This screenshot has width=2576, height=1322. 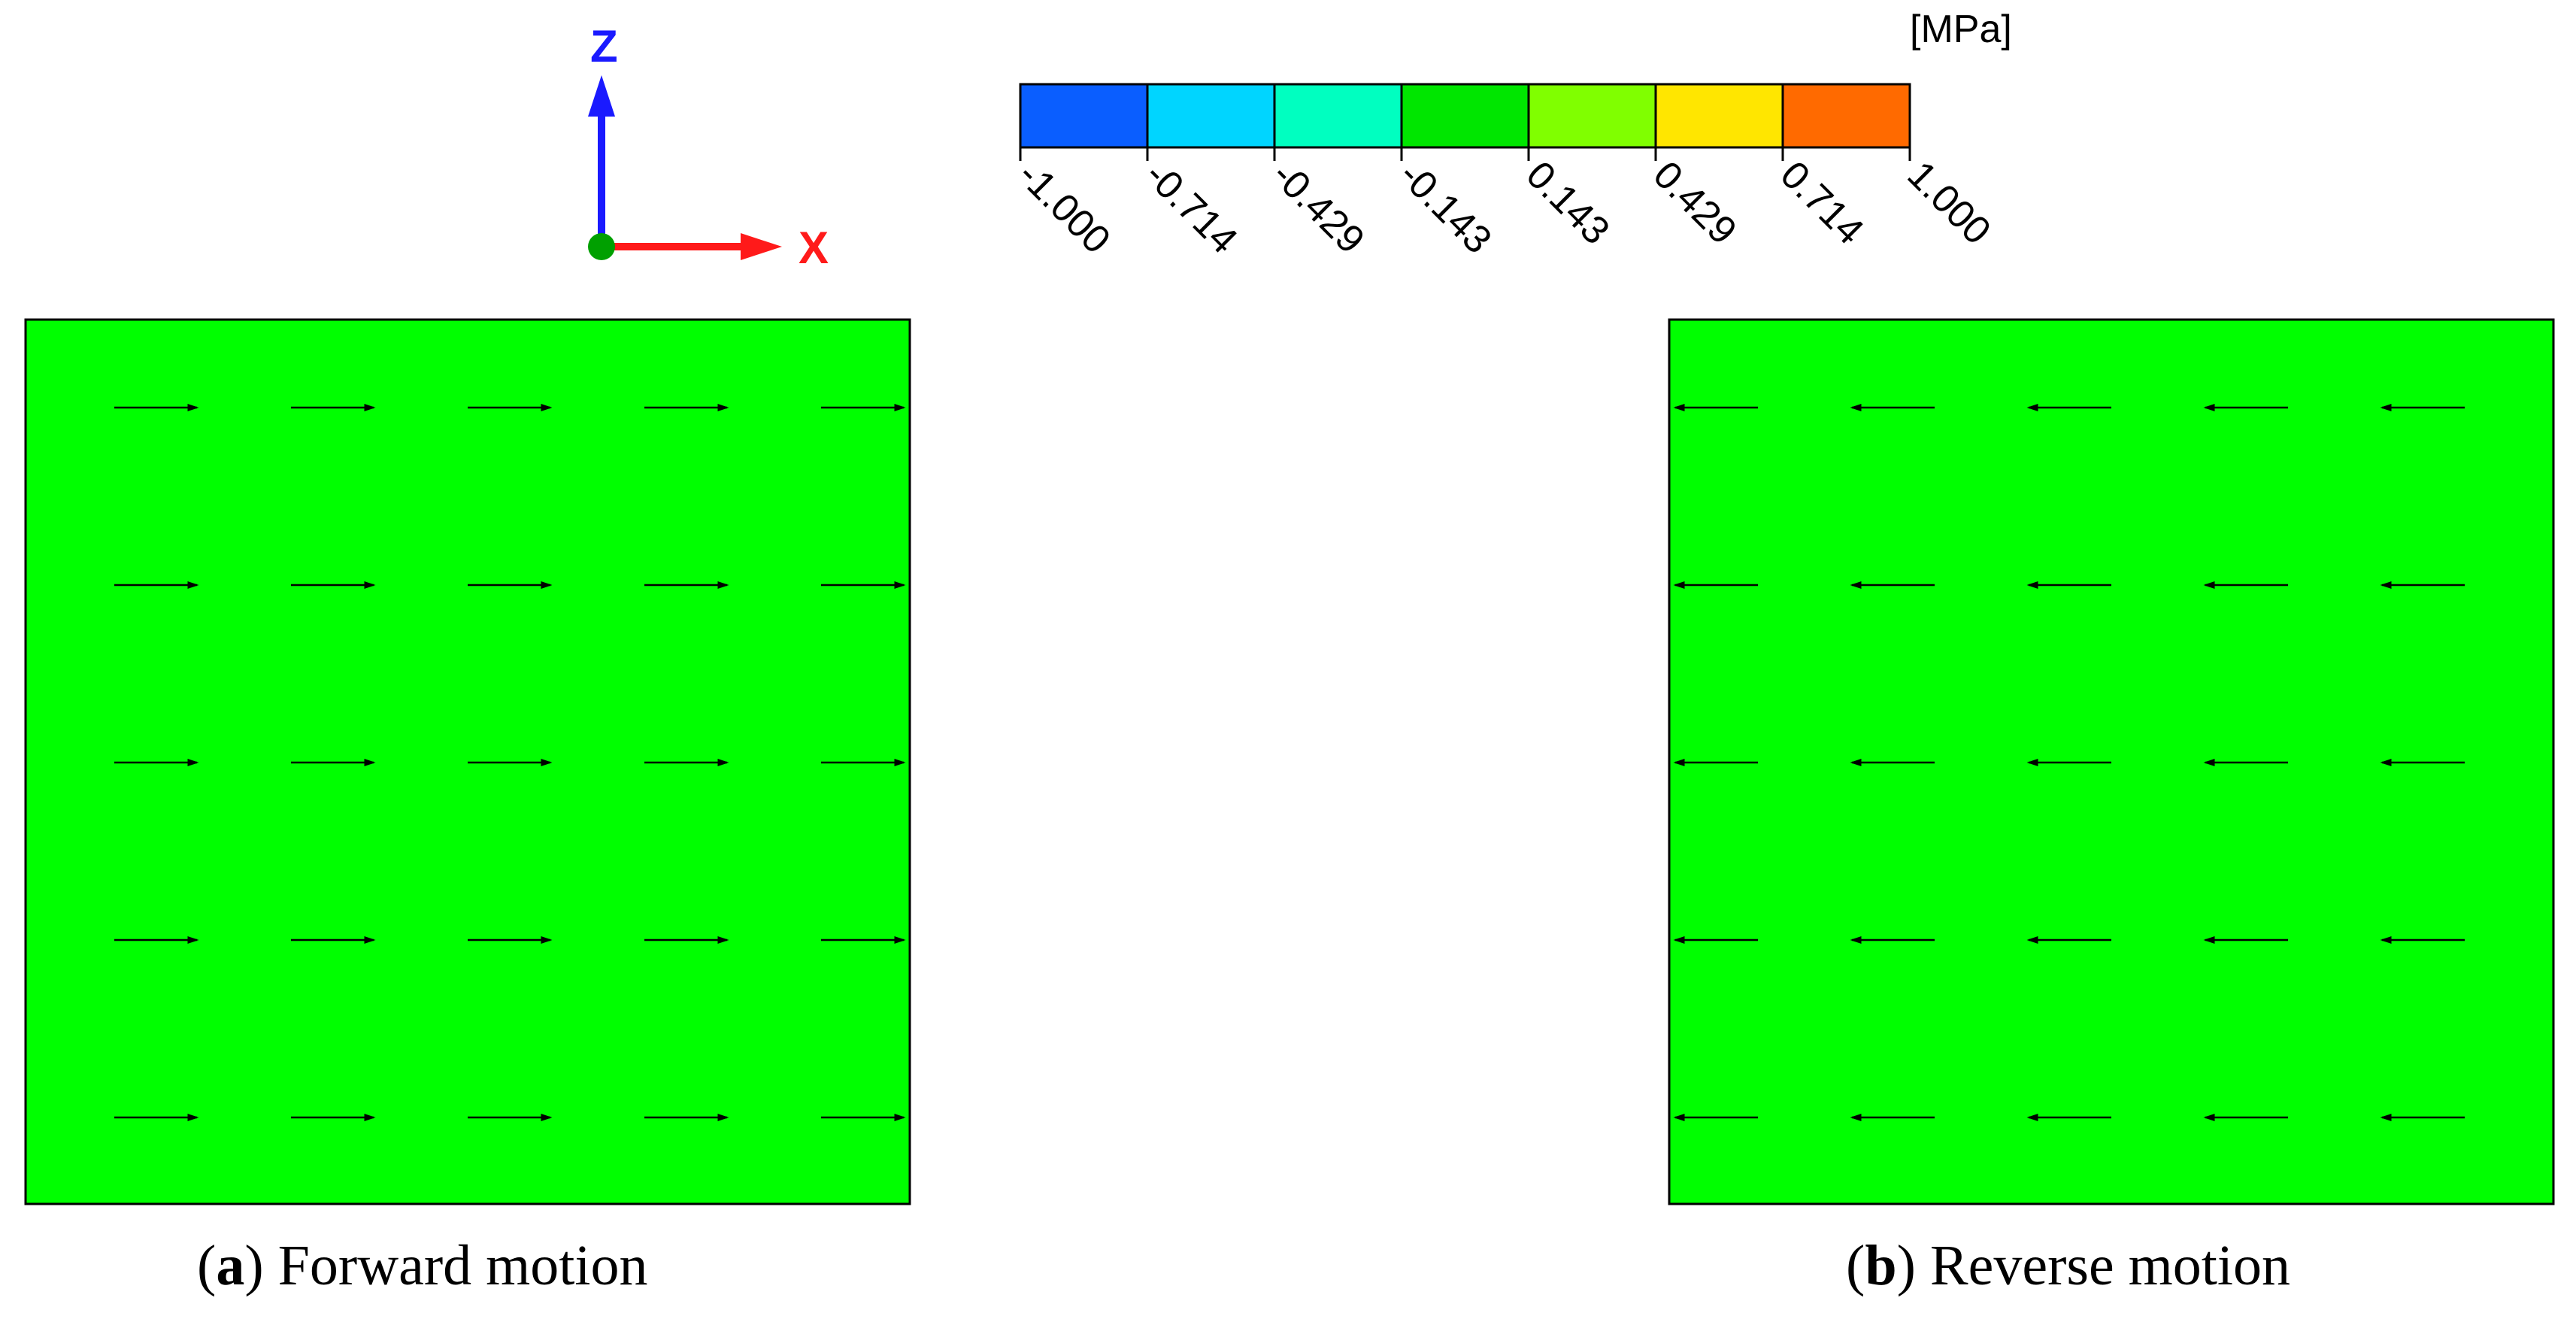 I want to click on colorbar-tick-label: -1.000, so click(x=1064, y=207).